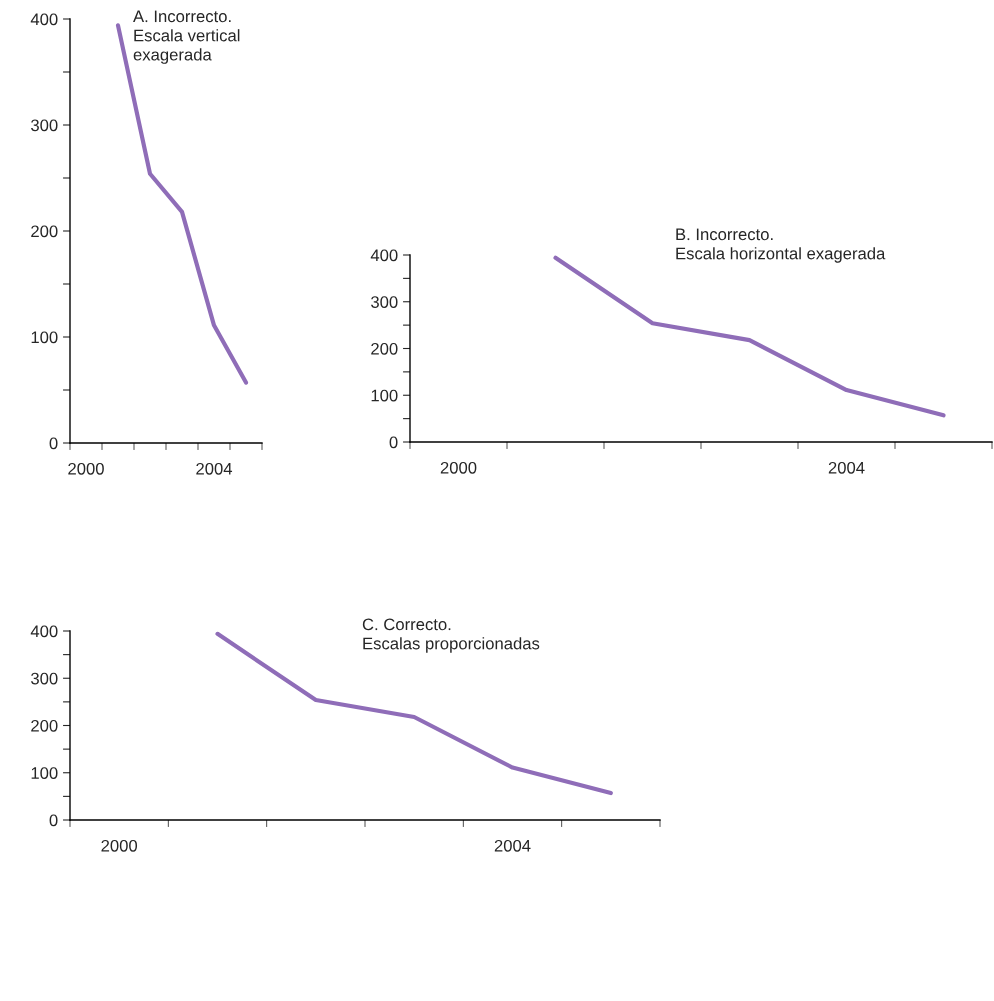  Describe the element at coordinates (186, 37) in the screenshot. I see `text: A. Incorrecto. Escala vertical exagerada` at that location.